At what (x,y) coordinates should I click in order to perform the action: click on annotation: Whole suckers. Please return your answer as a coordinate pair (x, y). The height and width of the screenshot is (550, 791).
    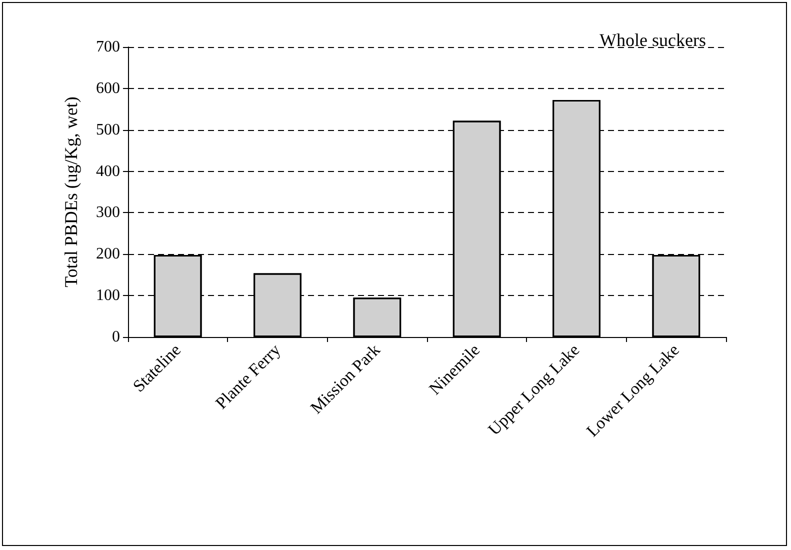
    Looking at the image, I should click on (653, 40).